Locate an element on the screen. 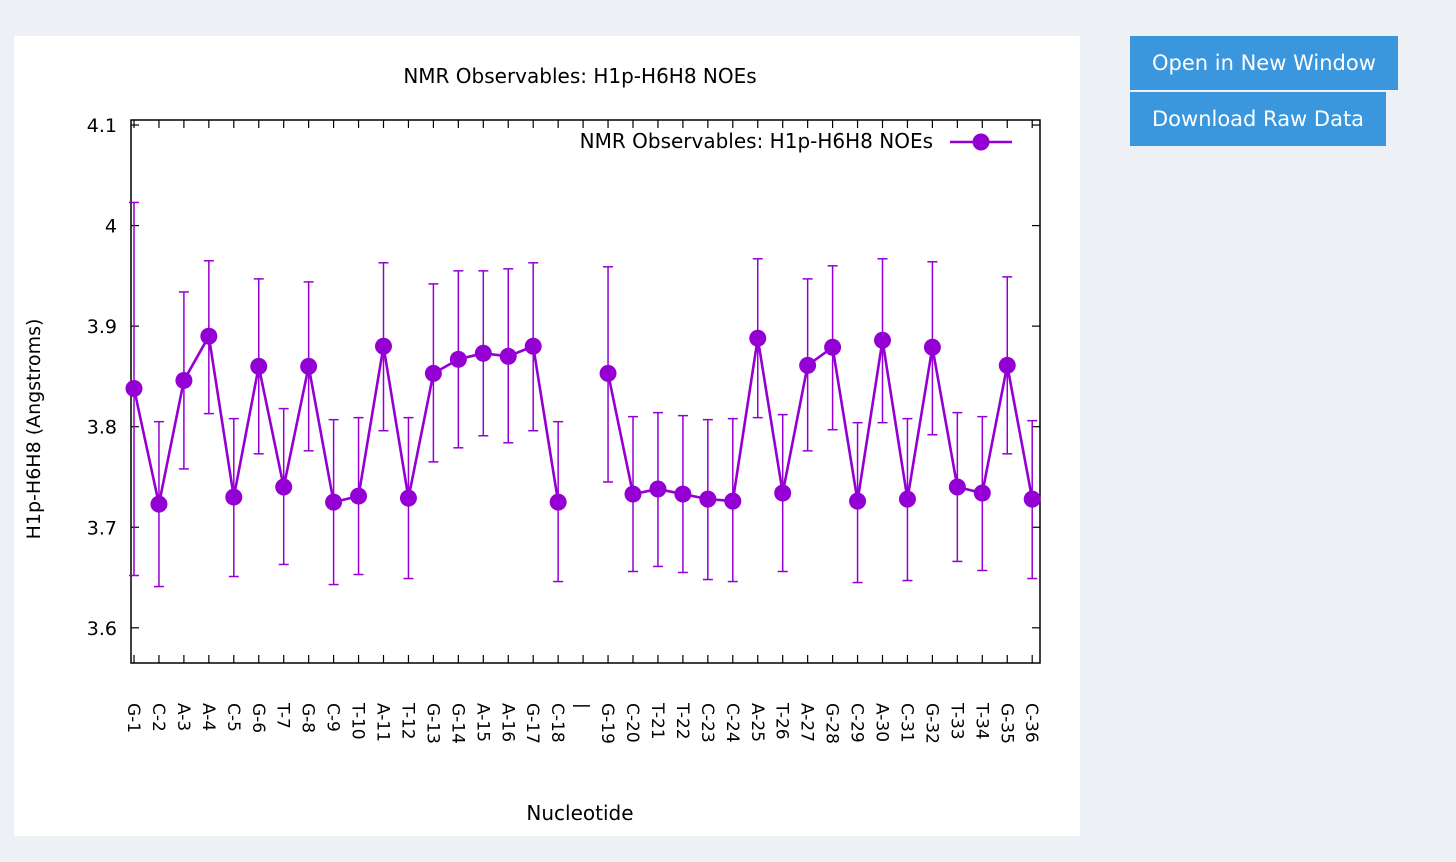  x-tick-label: G-28 is located at coordinates (832, 723).